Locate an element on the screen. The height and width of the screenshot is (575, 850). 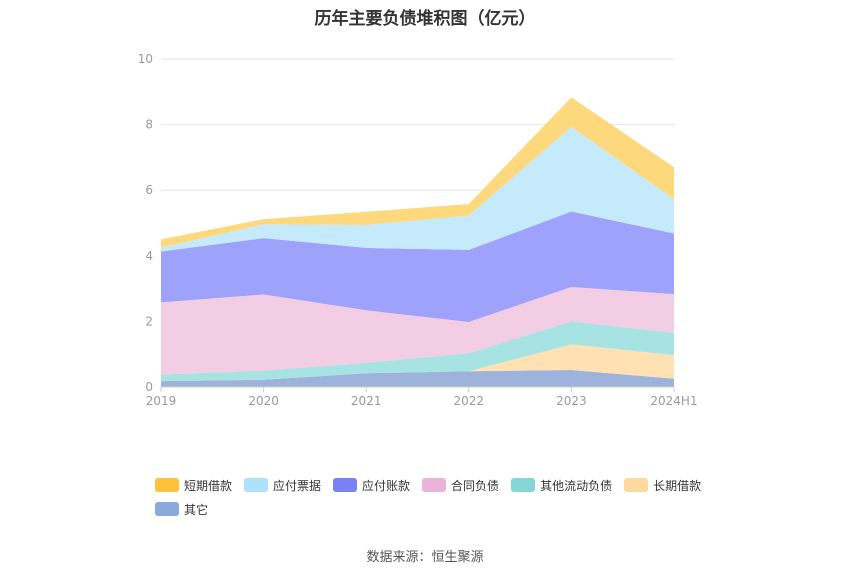
legend-label: 应付账款 is located at coordinates (386, 485).